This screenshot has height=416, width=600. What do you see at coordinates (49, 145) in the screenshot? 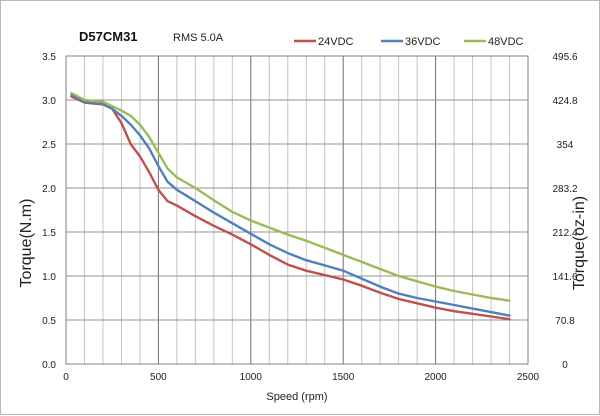
I see `y-tick-label-left: 2.5` at bounding box center [49, 145].